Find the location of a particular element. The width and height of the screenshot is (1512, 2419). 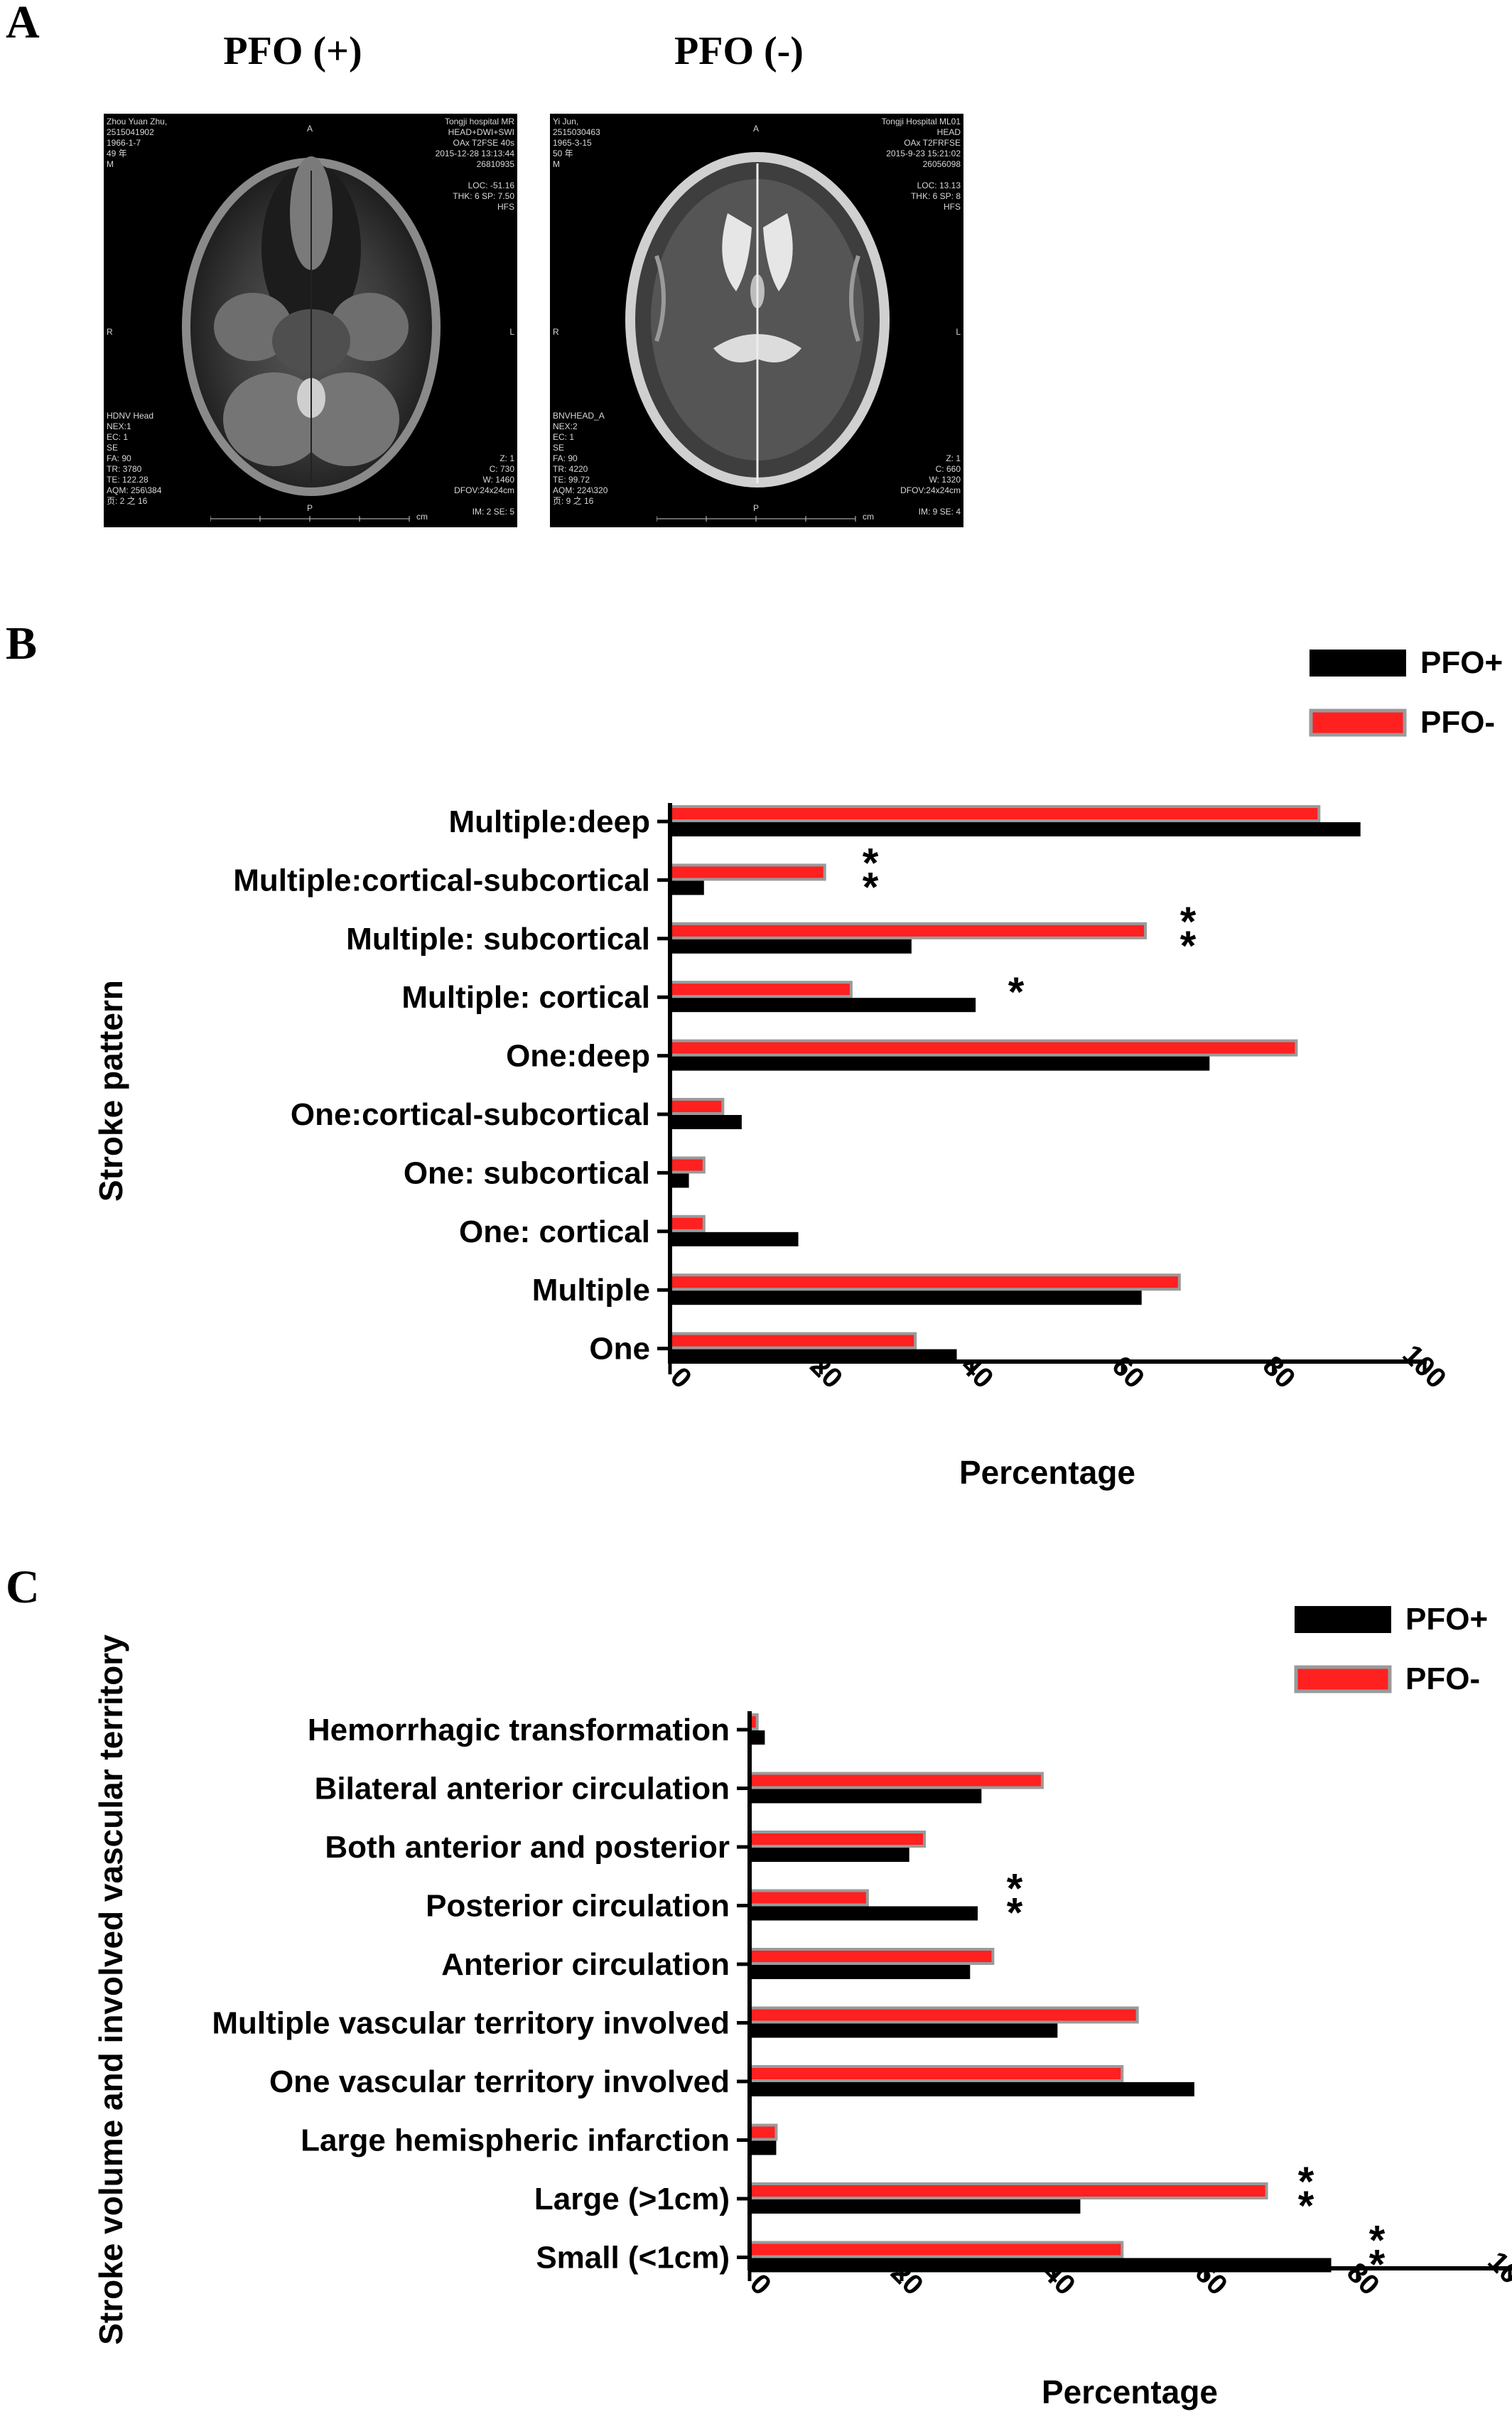

significance-multiple-cortical-subcortical: ** is located at coordinates (871, 875).